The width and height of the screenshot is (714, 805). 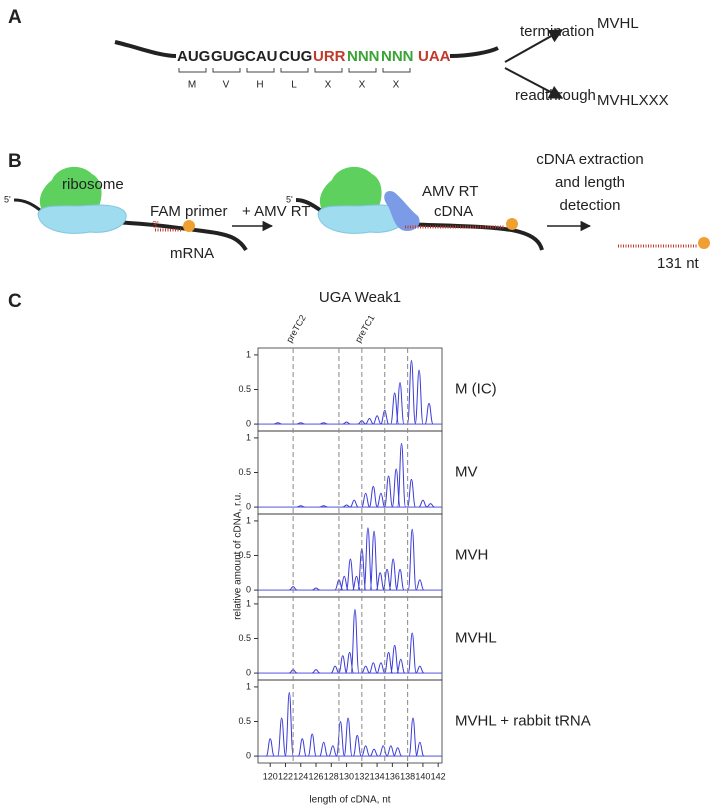 What do you see at coordinates (365, 328) in the screenshot?
I see `annotation: preTC1` at bounding box center [365, 328].